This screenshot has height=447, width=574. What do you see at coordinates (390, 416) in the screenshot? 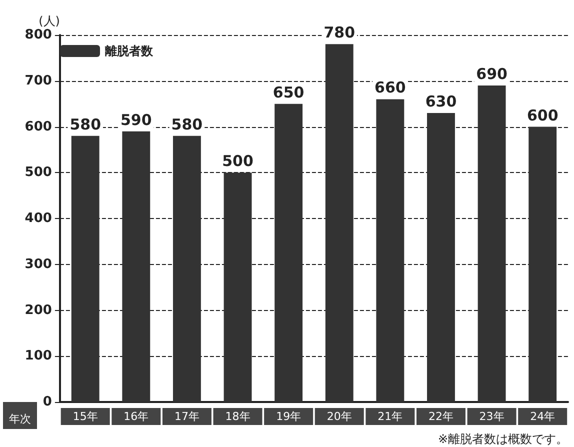
I see `x-tick-label: 21年` at bounding box center [390, 416].